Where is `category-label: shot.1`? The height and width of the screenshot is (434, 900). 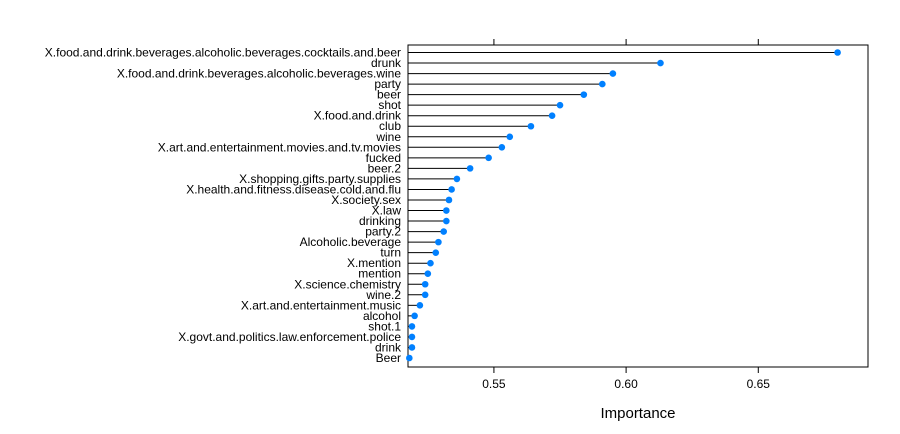
category-label: shot.1 is located at coordinates (384, 326).